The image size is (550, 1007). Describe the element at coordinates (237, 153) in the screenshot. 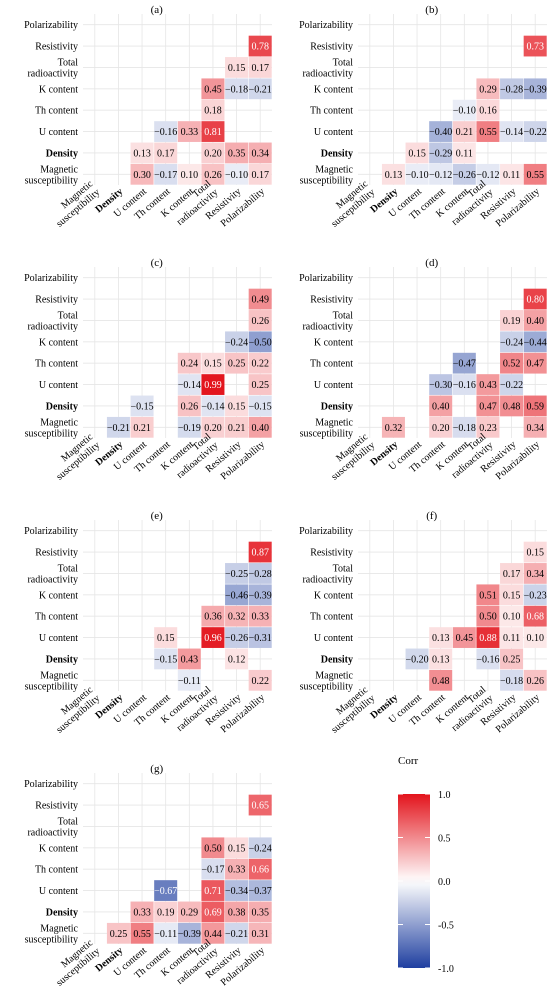

I see `heatmap-cell-density-resistivity` at that location.